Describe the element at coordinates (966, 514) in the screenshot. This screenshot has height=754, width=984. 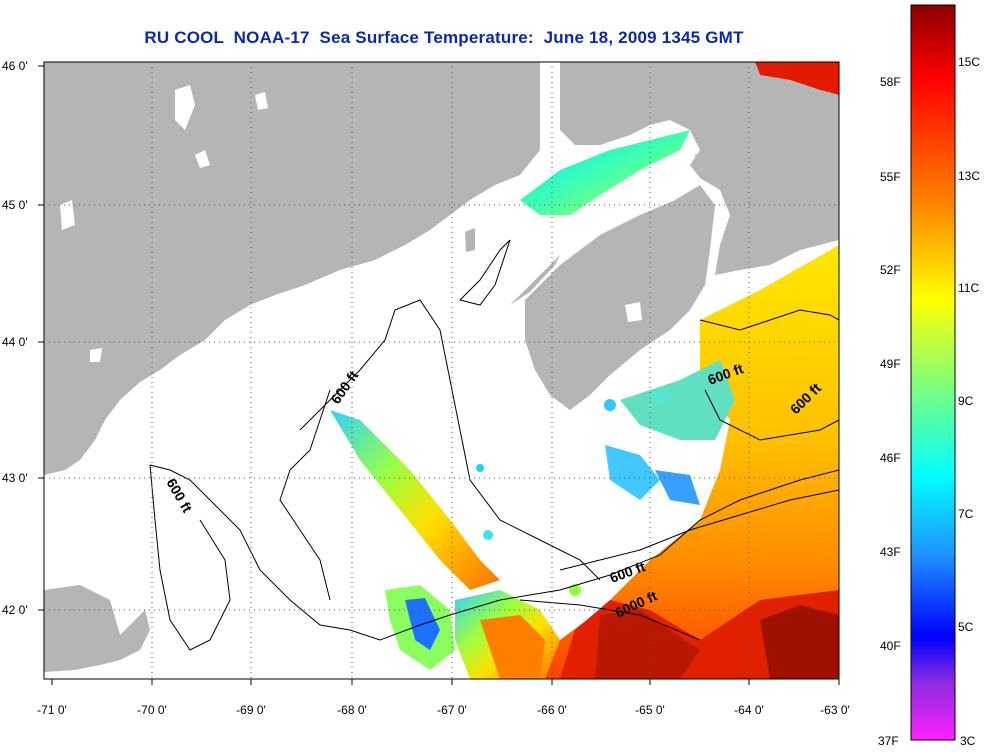
I see `colorbar-c-label: 7C` at that location.